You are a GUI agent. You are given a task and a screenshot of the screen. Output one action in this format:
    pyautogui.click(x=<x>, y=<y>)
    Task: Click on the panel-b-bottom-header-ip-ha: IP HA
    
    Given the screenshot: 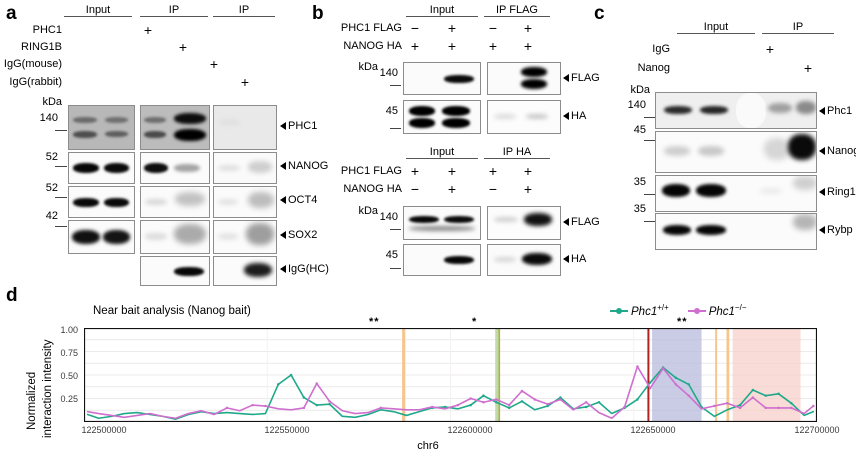 What is the action you would take?
    pyautogui.click(x=517, y=152)
    